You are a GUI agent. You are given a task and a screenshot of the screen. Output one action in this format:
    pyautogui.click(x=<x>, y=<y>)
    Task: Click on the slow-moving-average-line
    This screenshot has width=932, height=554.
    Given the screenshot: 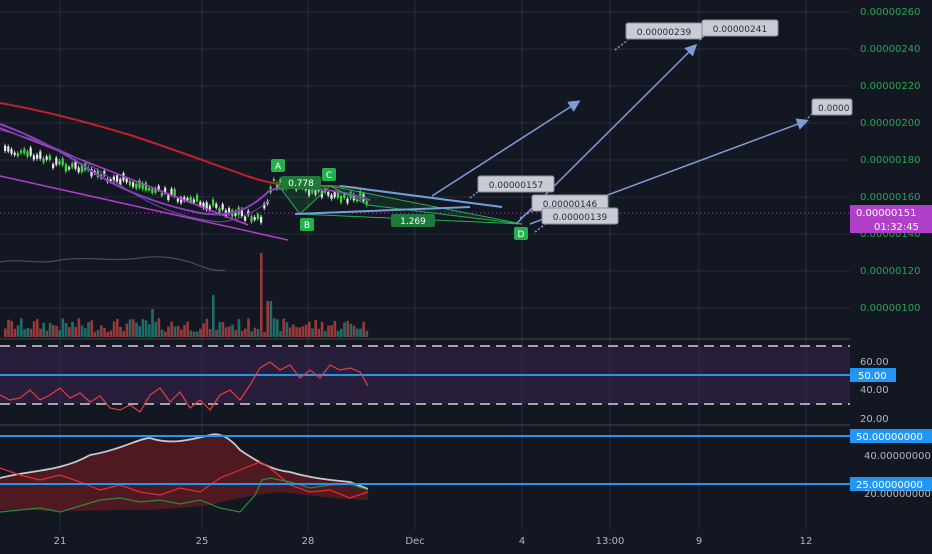 What is the action you would take?
    pyautogui.click(x=185, y=146)
    